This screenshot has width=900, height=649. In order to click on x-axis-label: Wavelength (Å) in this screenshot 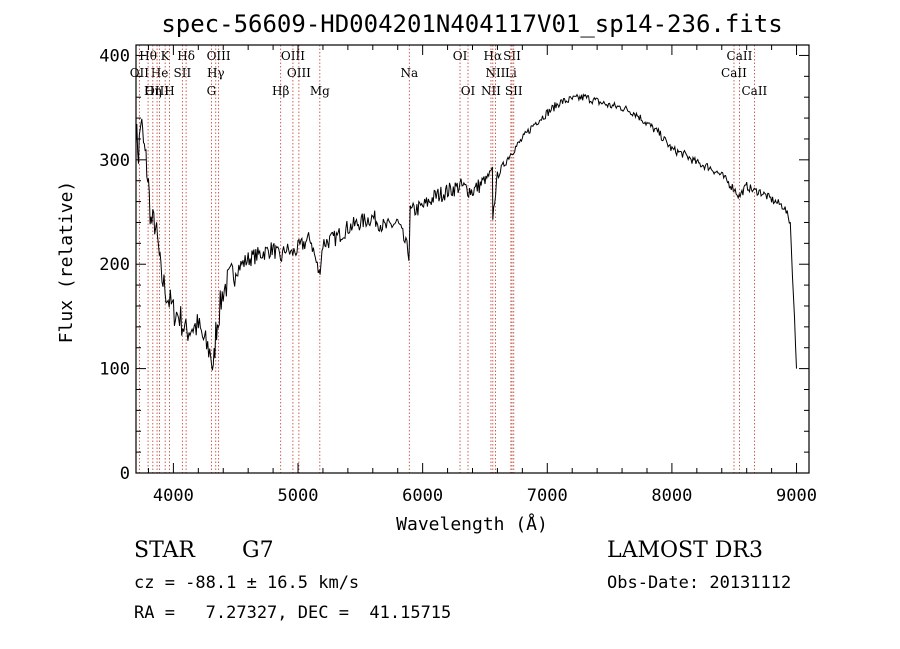, I will do `click(472, 524)`.